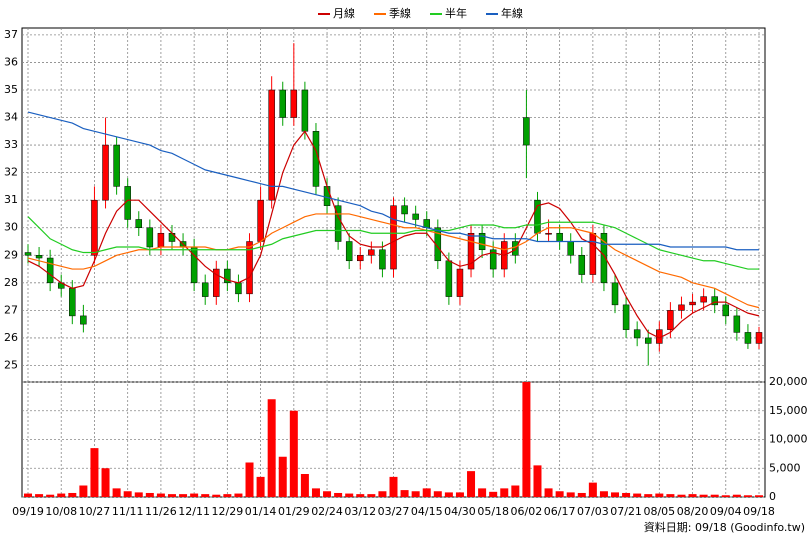  I want to click on y-tick-label: 37, so click(11, 34).